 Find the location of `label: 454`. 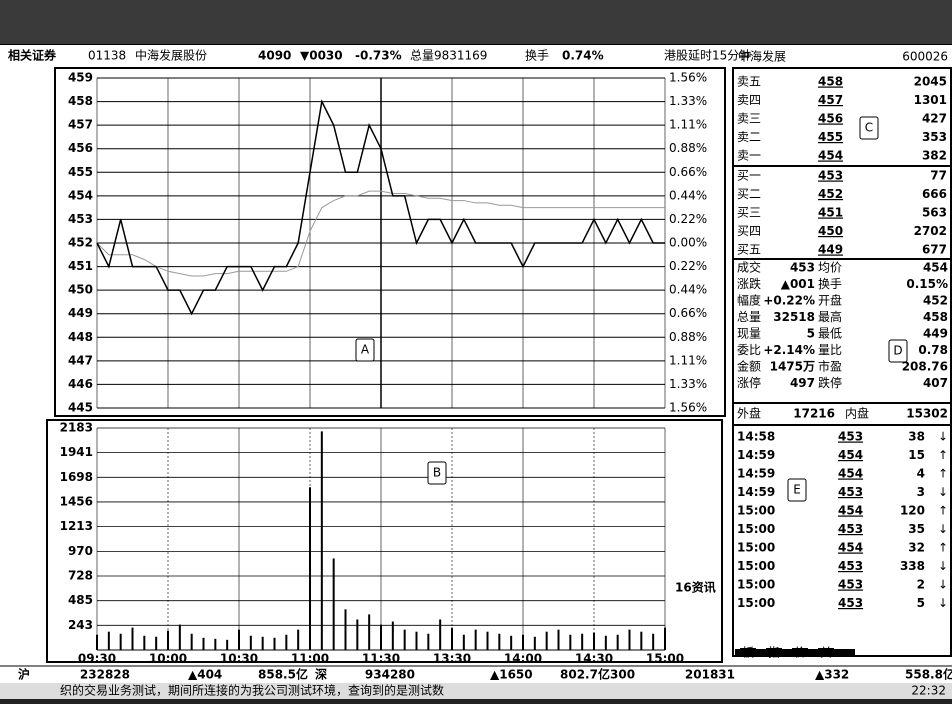

label: 454 is located at coordinates (850, 455).